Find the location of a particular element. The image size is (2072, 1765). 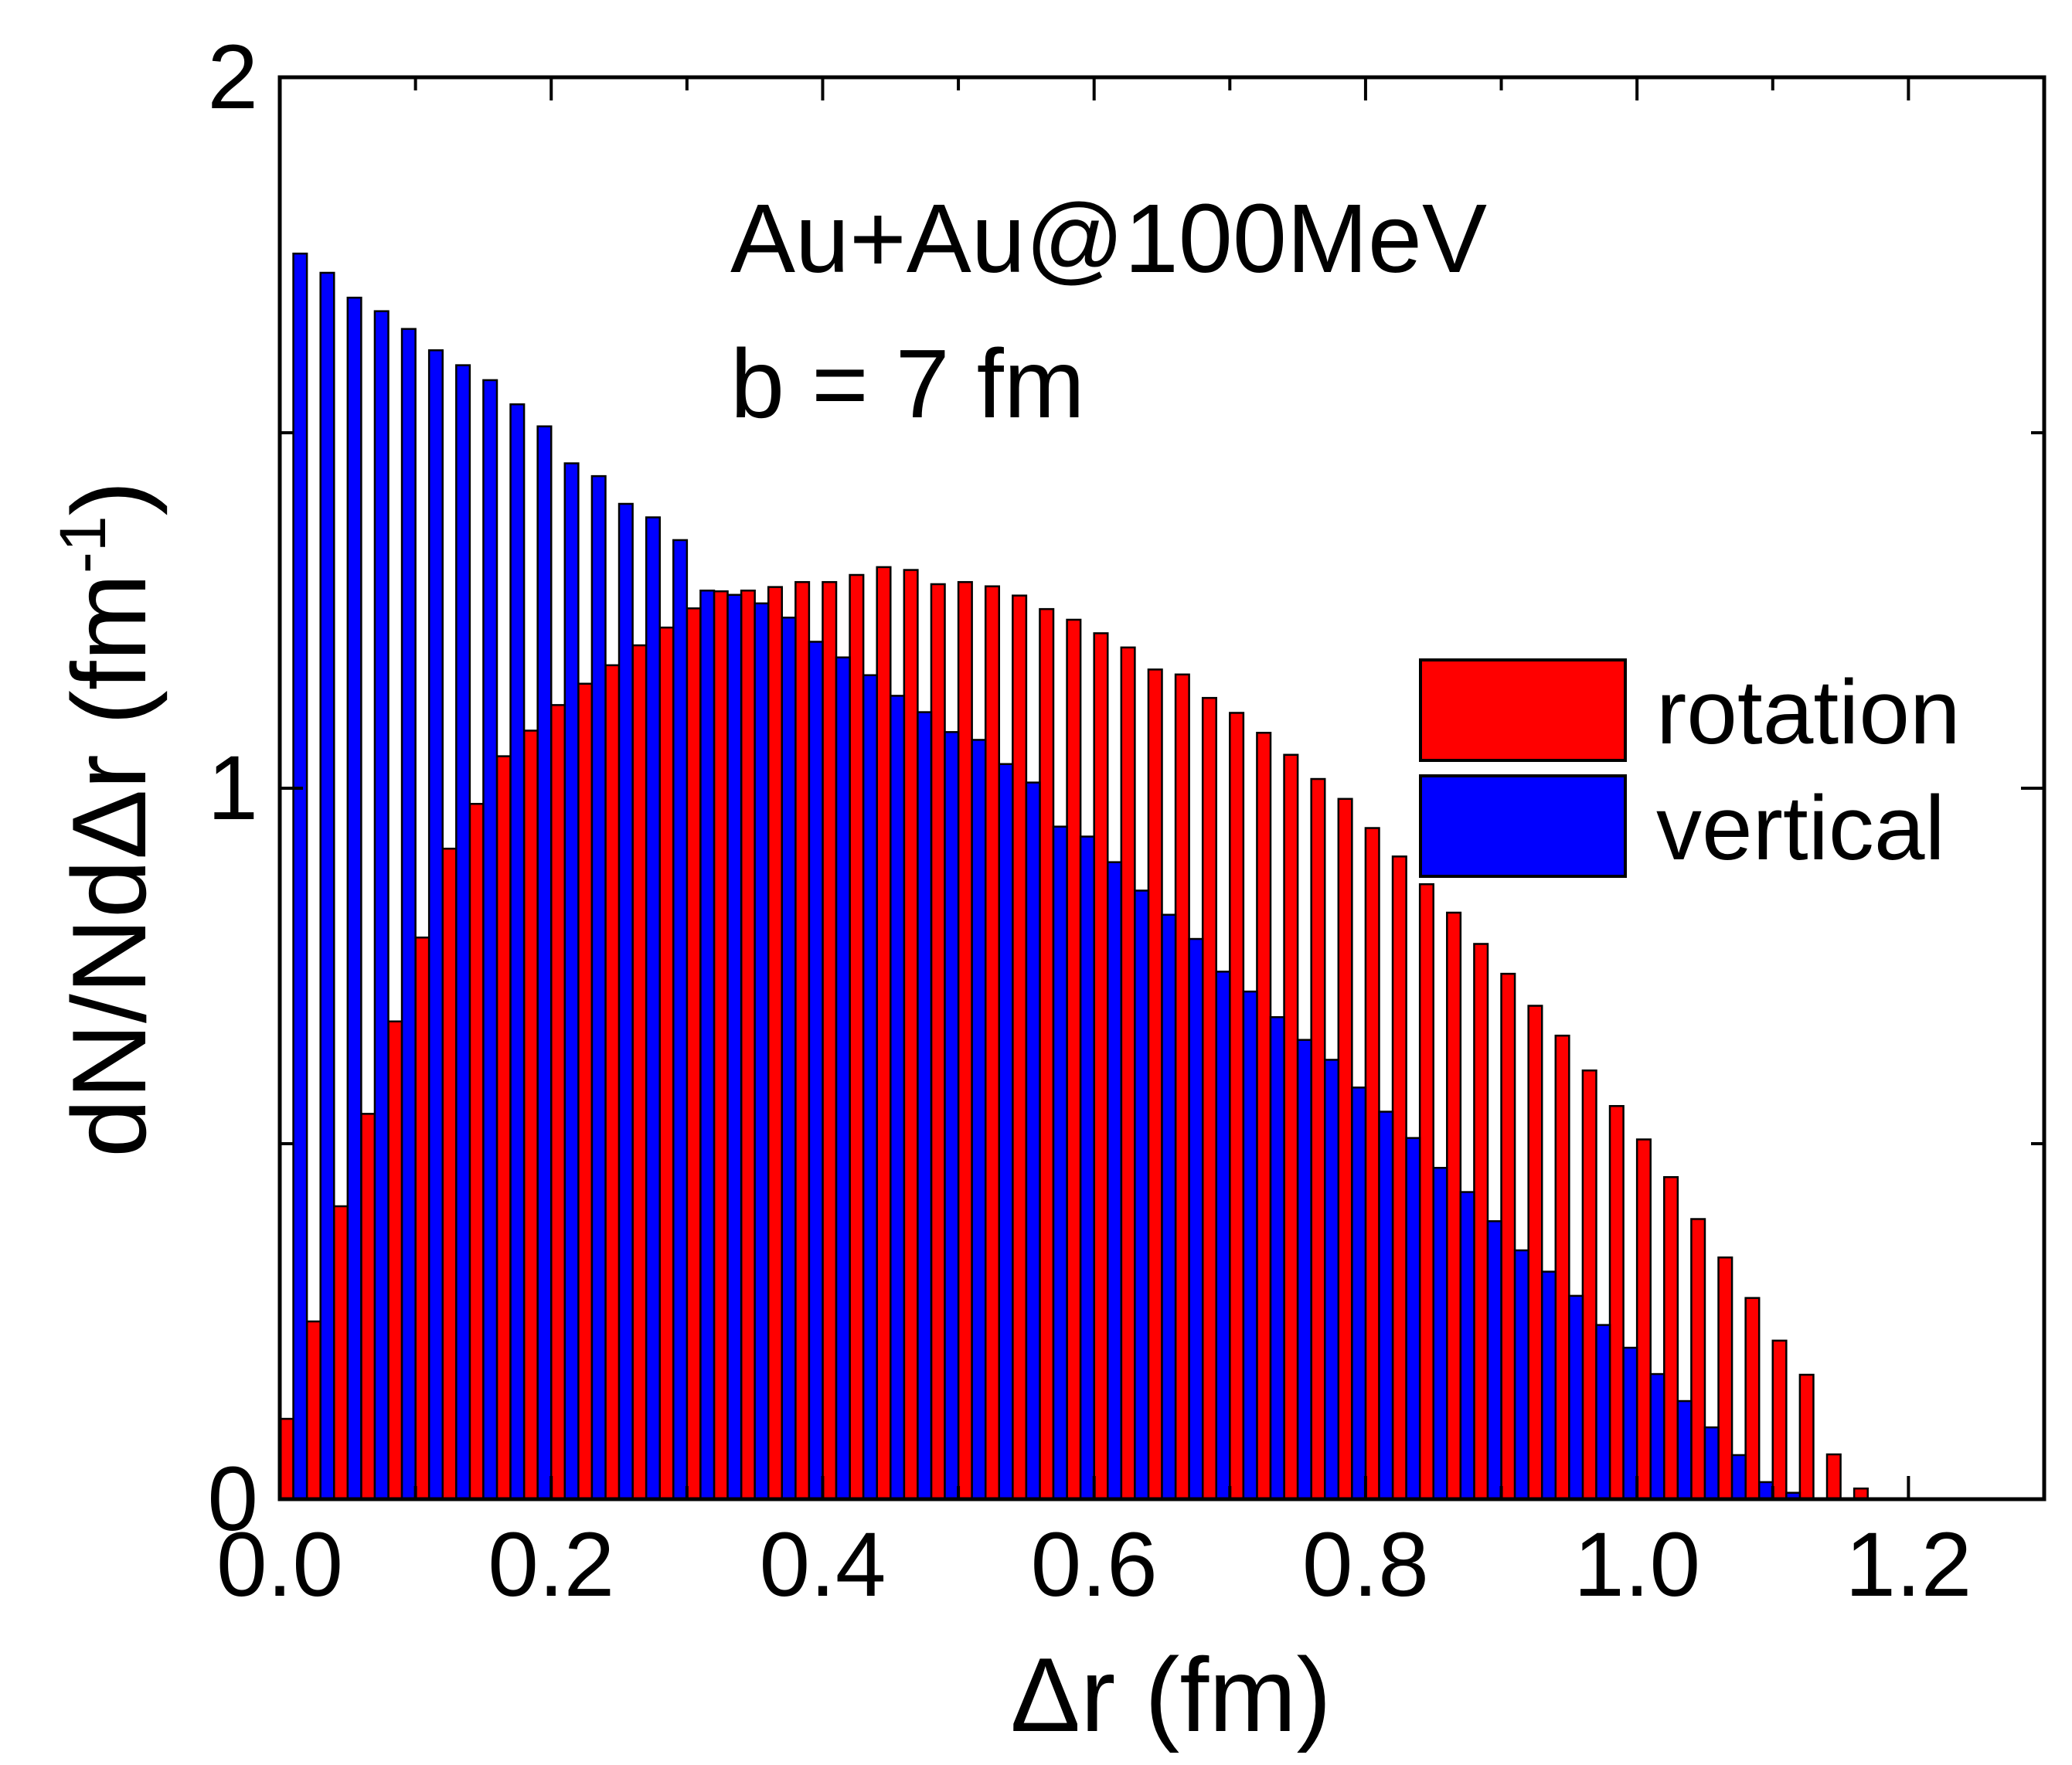

x-tick-label: 1.0 is located at coordinates (1637, 1565).